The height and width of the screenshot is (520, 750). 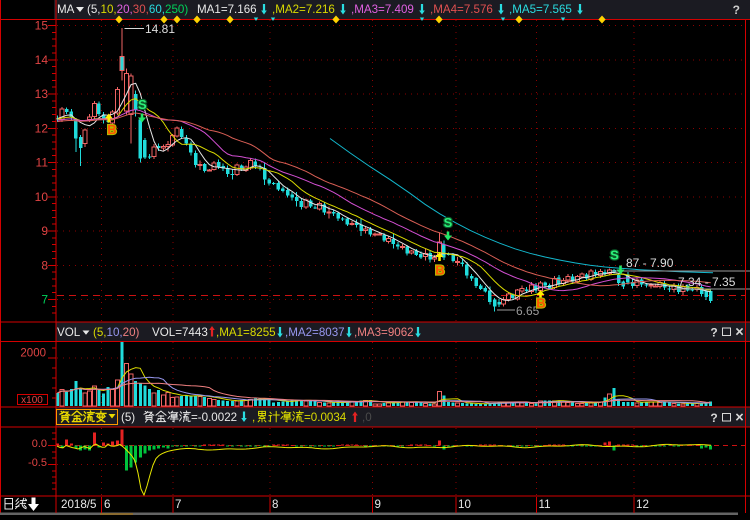 What do you see at coordinates (32, 400) in the screenshot?
I see `svg-text: x100` at bounding box center [32, 400].